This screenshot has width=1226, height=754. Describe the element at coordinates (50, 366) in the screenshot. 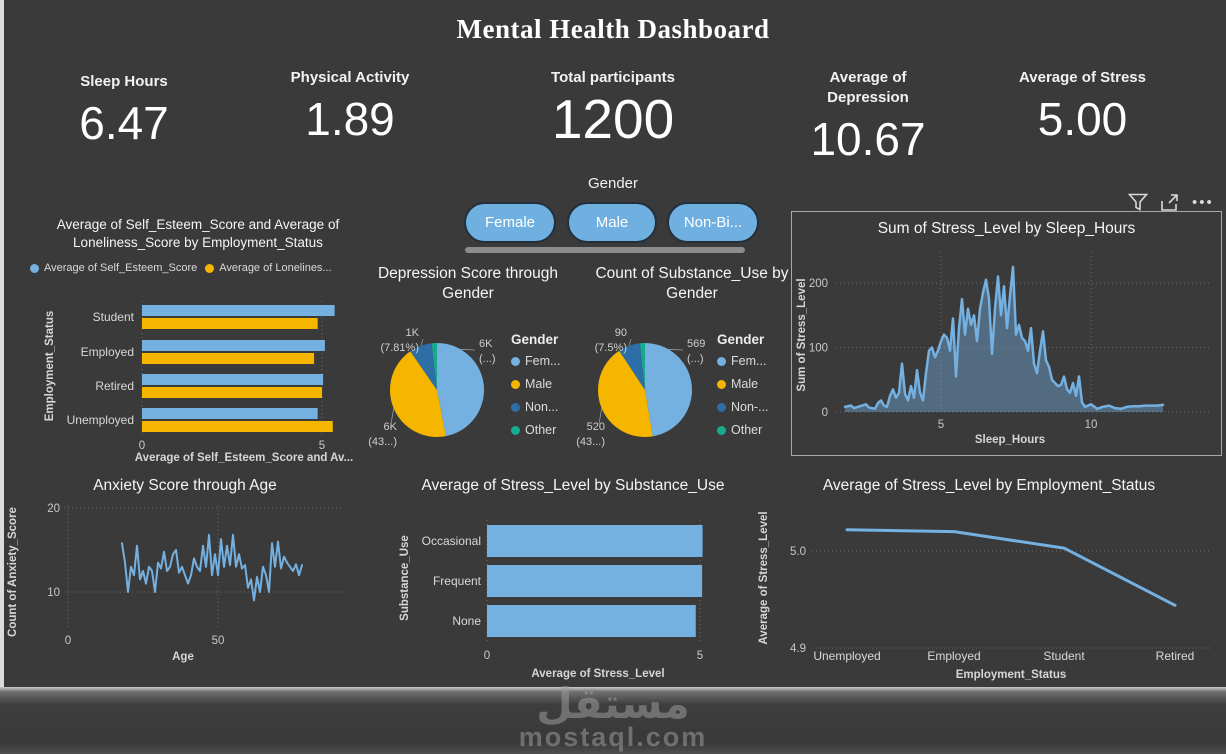

I see `y-axis-title: Employment_Status` at that location.